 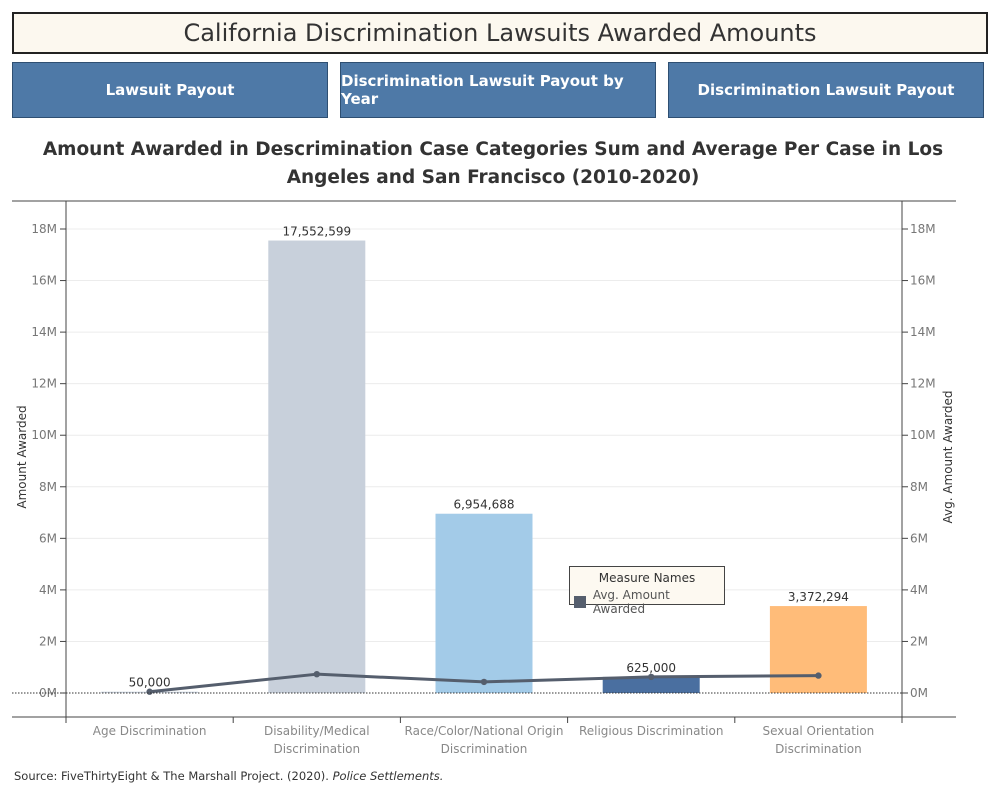 What do you see at coordinates (150, 731) in the screenshot?
I see `x-category-label: Age Discrimination` at bounding box center [150, 731].